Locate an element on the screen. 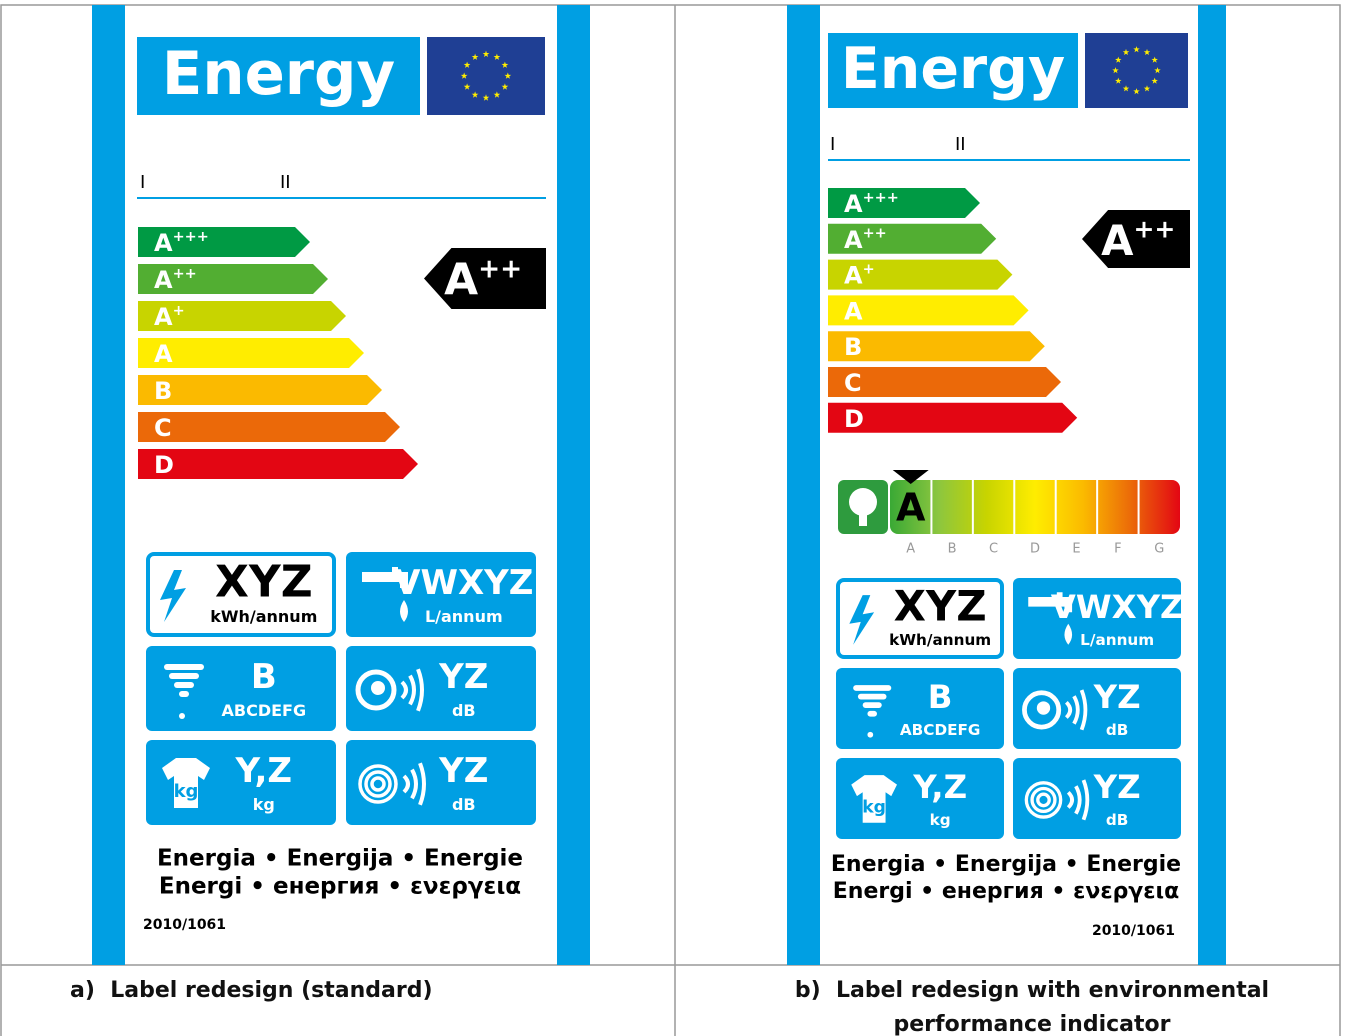 The image size is (1346, 1036). env-scale-letter: A is located at coordinates (910, 549).